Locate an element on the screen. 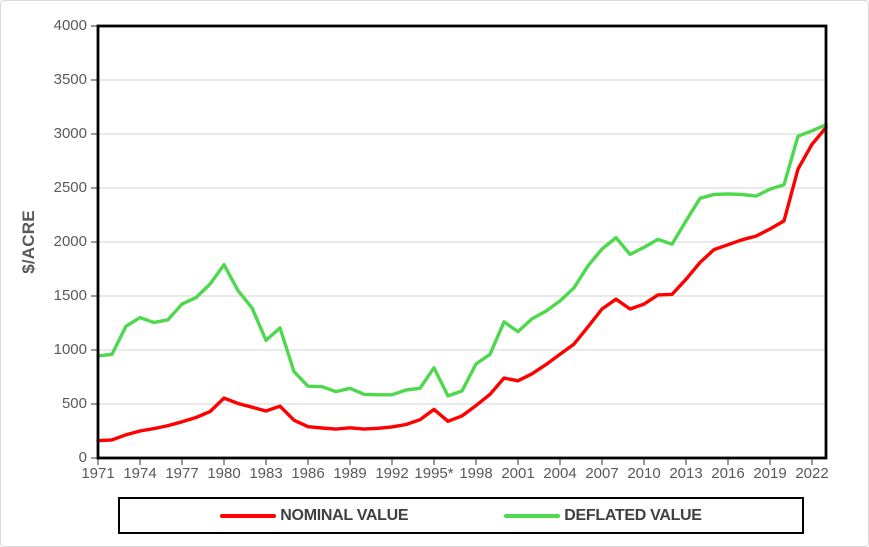 This screenshot has height=547, width=869. x-tick-label: 1998 is located at coordinates (476, 473).